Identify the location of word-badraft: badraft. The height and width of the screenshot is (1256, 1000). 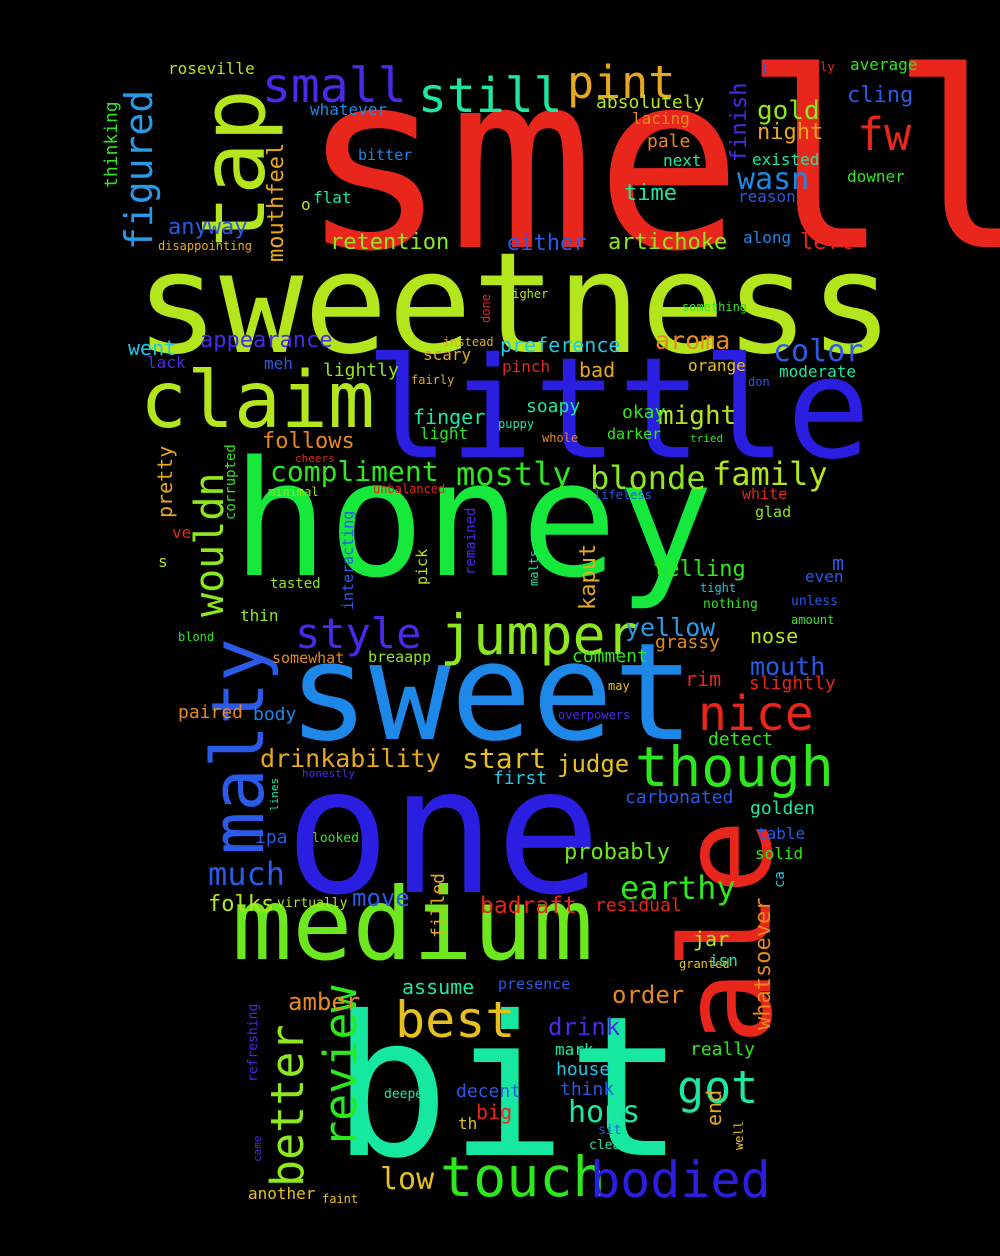
(528, 906).